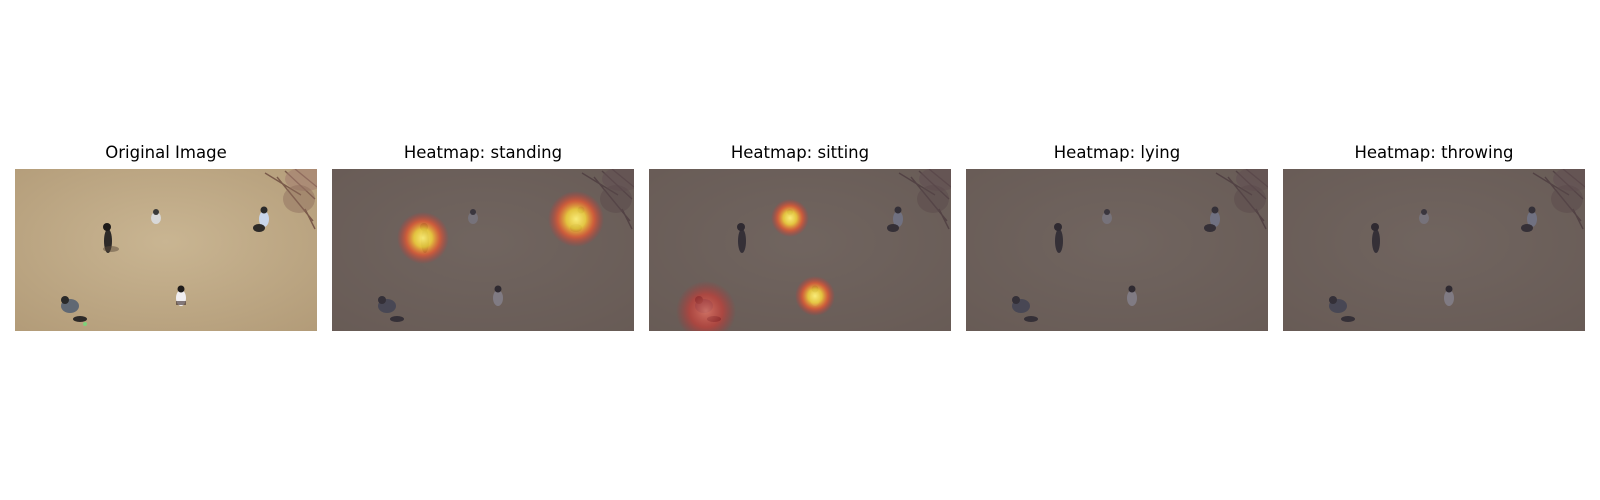  Describe the element at coordinates (166, 152) in the screenshot. I see `panel-title: Original Image` at that location.